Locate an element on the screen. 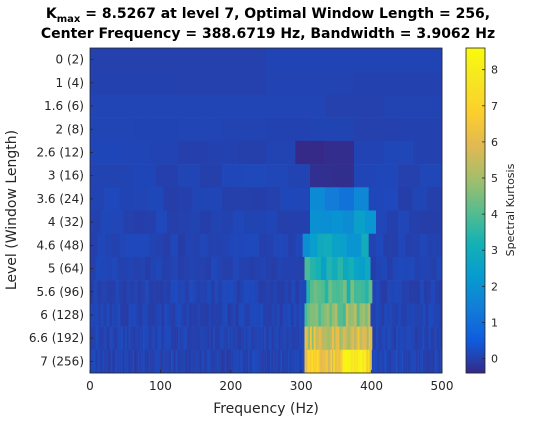  y-tick-label: 3.6 (24) is located at coordinates (60, 199).